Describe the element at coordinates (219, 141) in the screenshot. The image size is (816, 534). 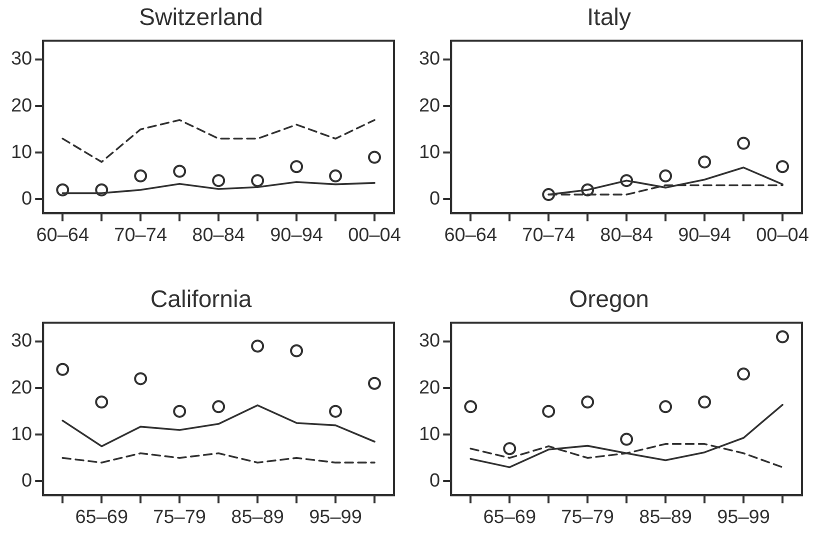
I see `line-series` at that location.